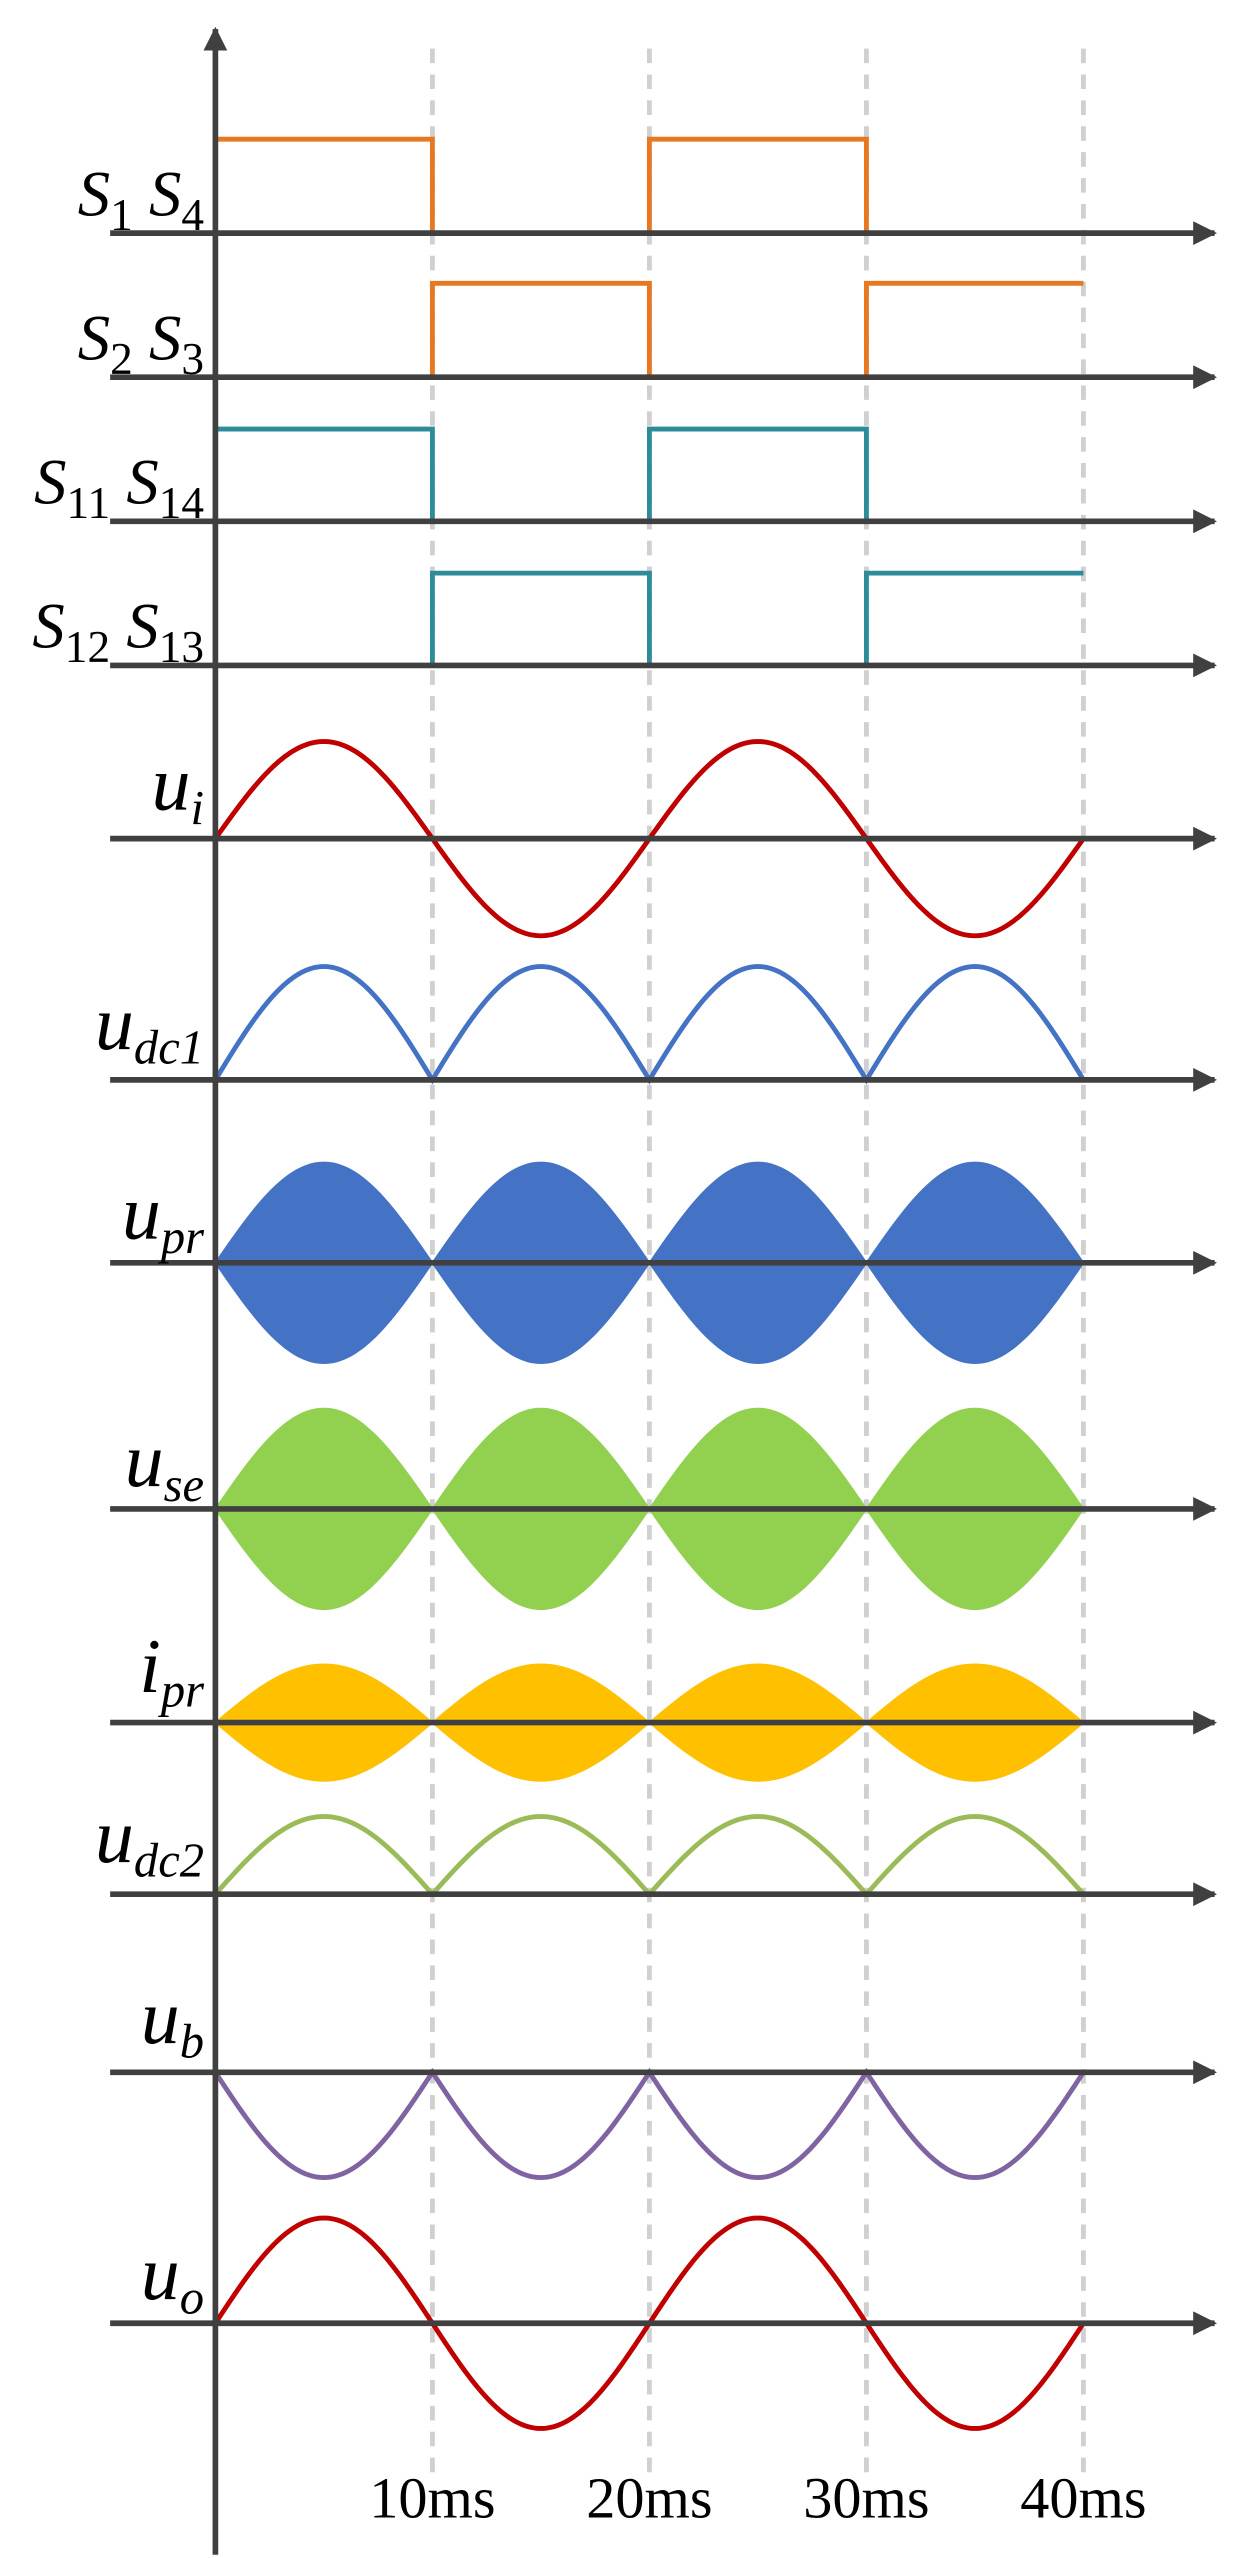 This screenshot has width=1247, height=2558. Describe the element at coordinates (169, 1860) in the screenshot. I see `label-subscript: dc2` at that location.